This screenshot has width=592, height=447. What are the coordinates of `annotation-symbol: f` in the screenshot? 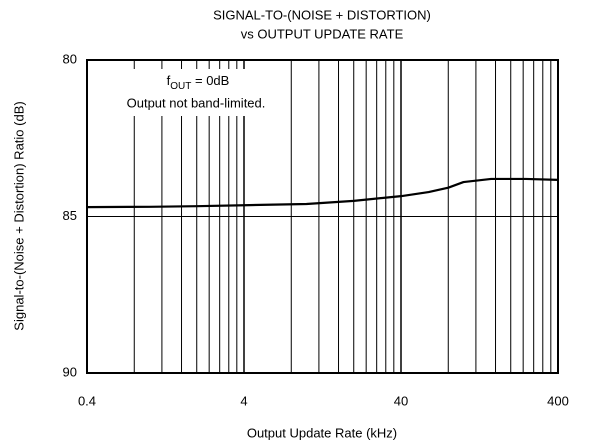 It's located at (169, 80).